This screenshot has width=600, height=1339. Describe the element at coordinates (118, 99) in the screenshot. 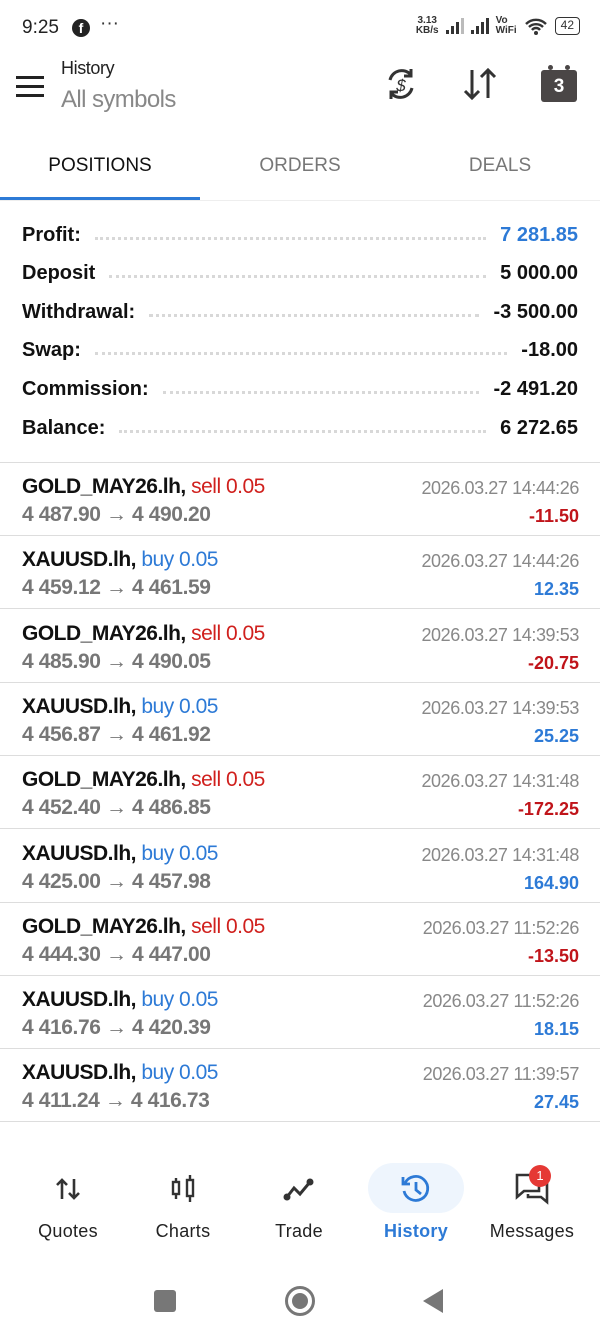

I see `symbol-filter: All symbols` at that location.